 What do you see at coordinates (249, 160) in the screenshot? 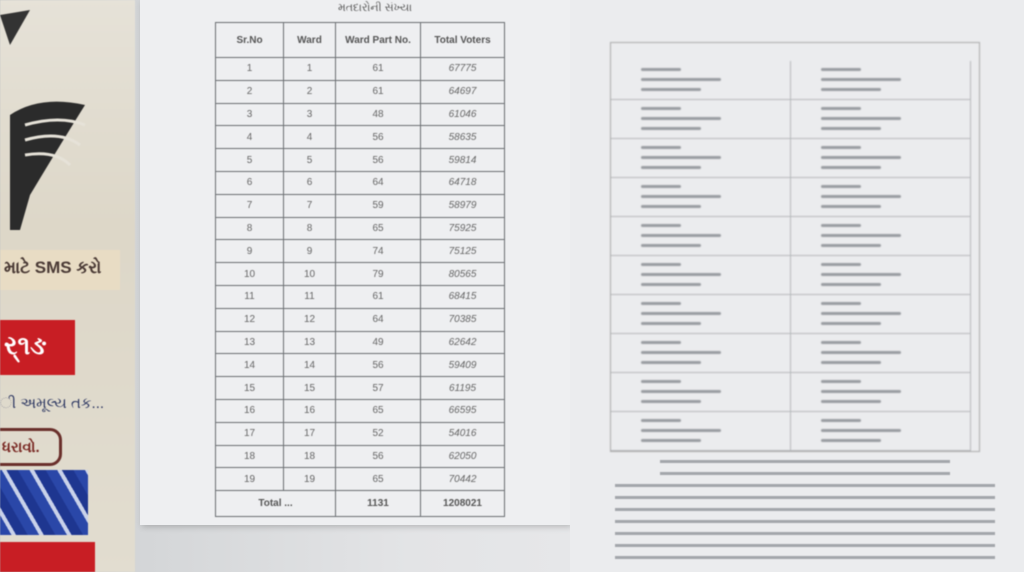
I see `cell-srno: 5` at bounding box center [249, 160].